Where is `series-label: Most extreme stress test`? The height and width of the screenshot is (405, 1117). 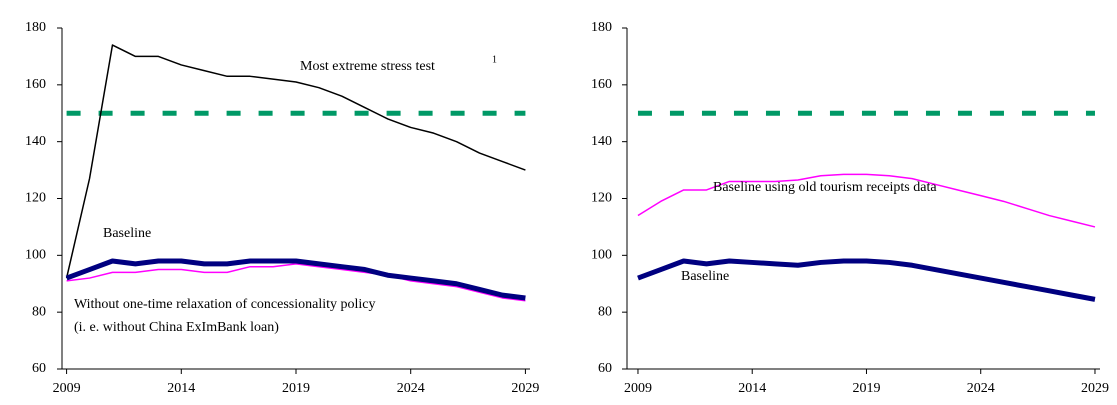 series-label: Most extreme stress test is located at coordinates (367, 66).